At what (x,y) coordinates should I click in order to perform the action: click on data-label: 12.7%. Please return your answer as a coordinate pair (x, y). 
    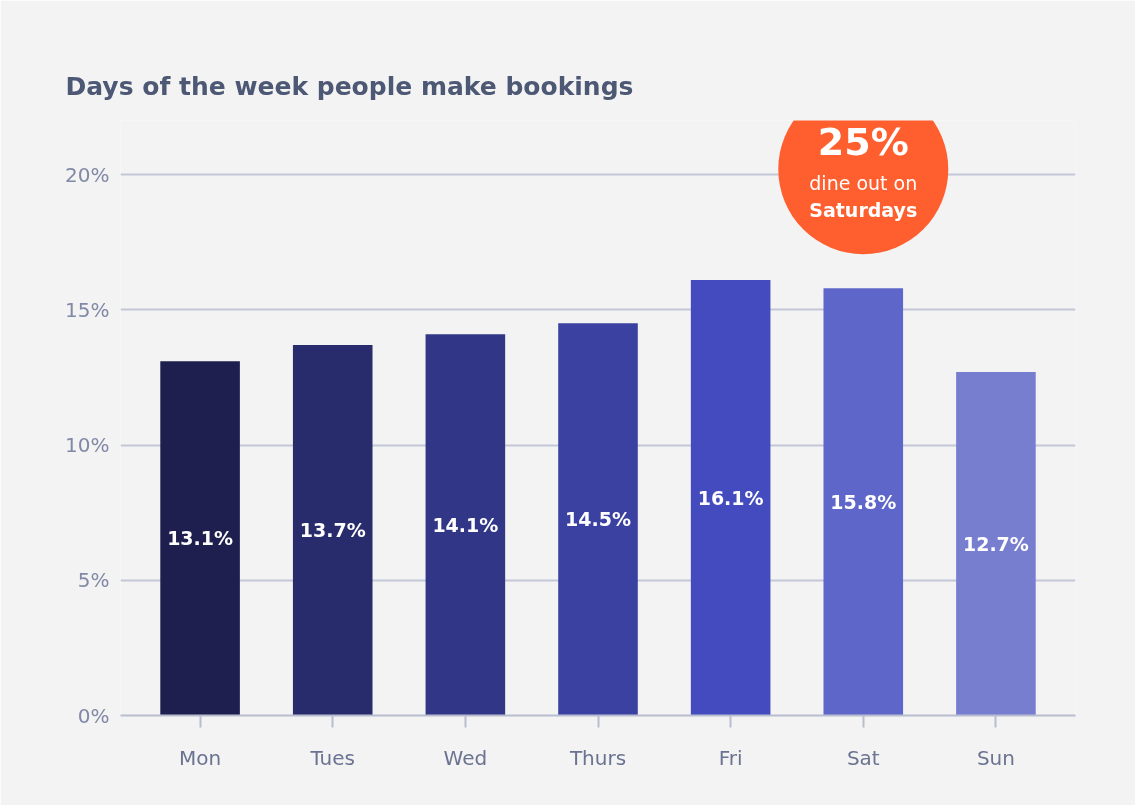
    Looking at the image, I should click on (995, 543).